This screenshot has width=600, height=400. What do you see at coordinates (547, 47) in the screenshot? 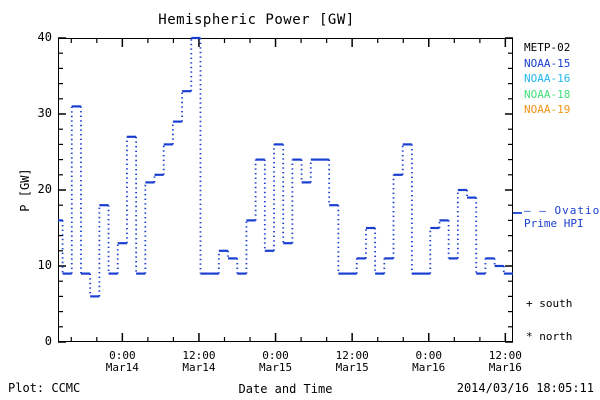
I see `legend-item-metp-02: METP-02` at bounding box center [547, 47].